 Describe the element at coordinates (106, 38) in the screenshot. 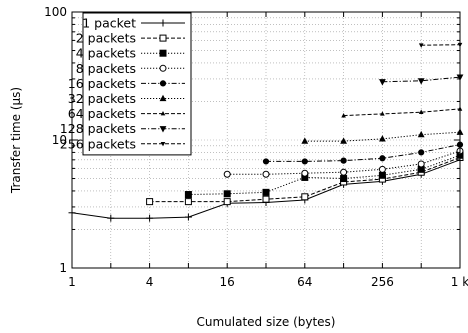

I see `legend-label: 2 packets` at that location.